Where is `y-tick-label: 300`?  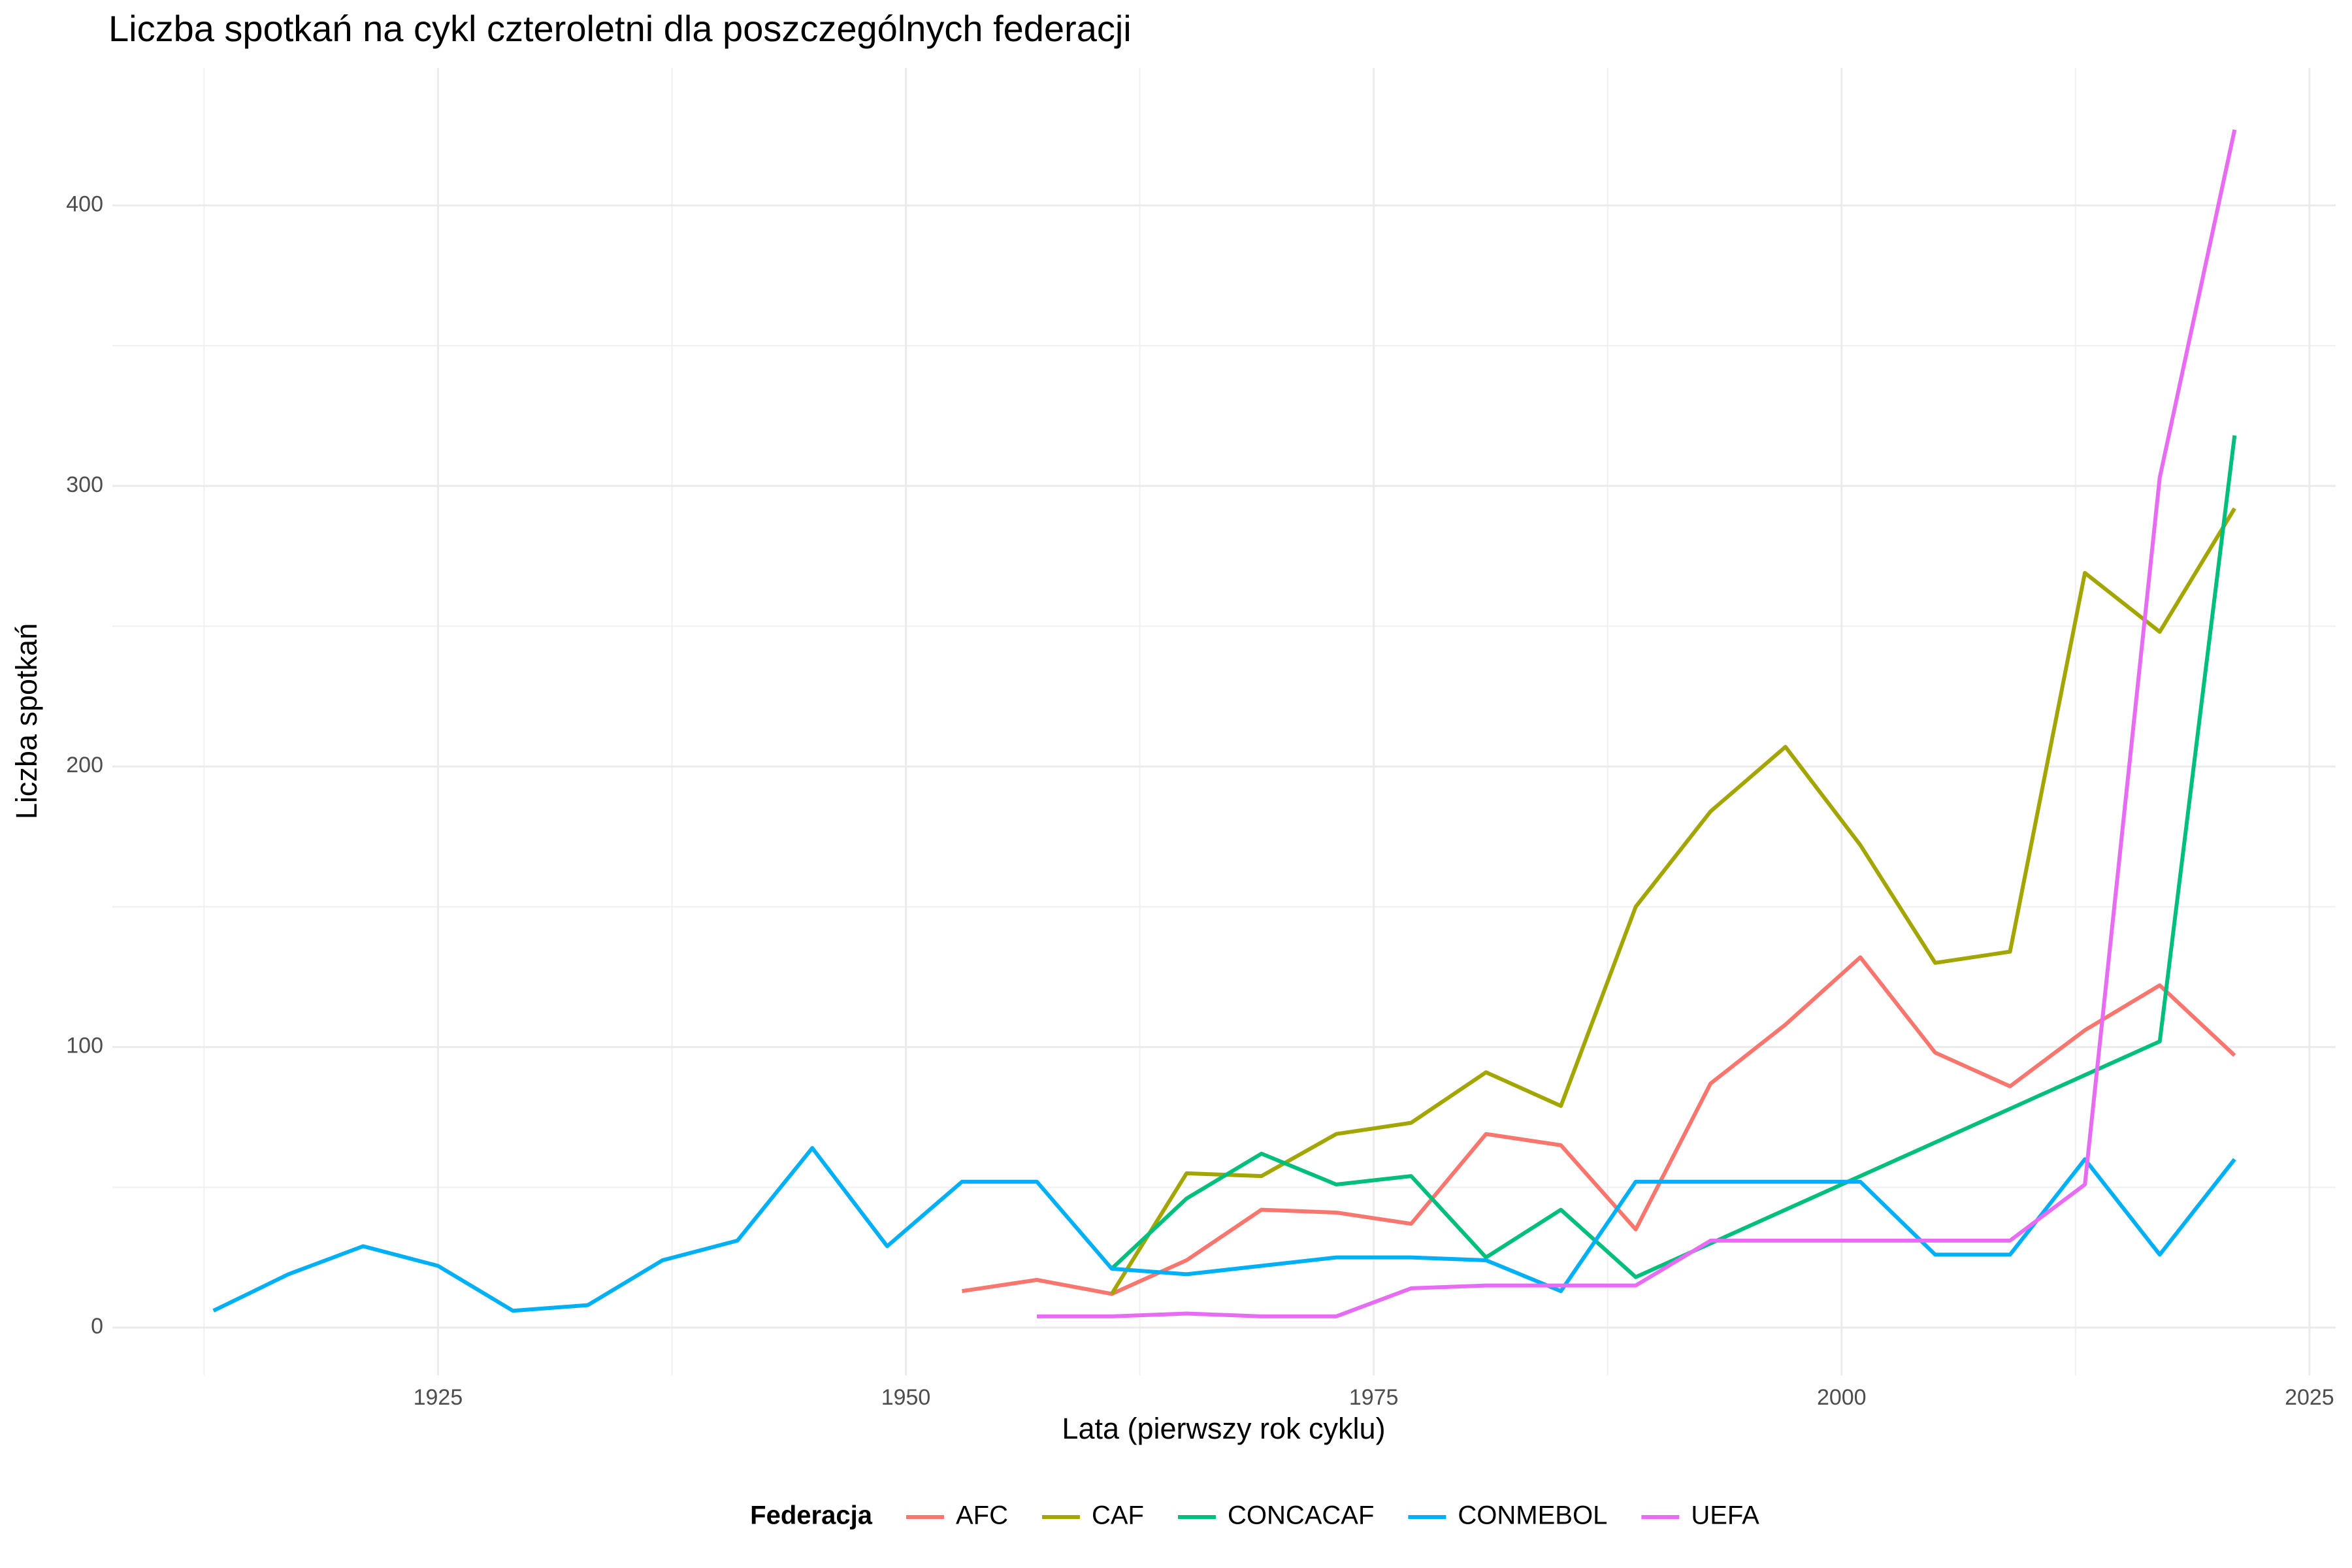
y-tick-label: 300 is located at coordinates (84, 484).